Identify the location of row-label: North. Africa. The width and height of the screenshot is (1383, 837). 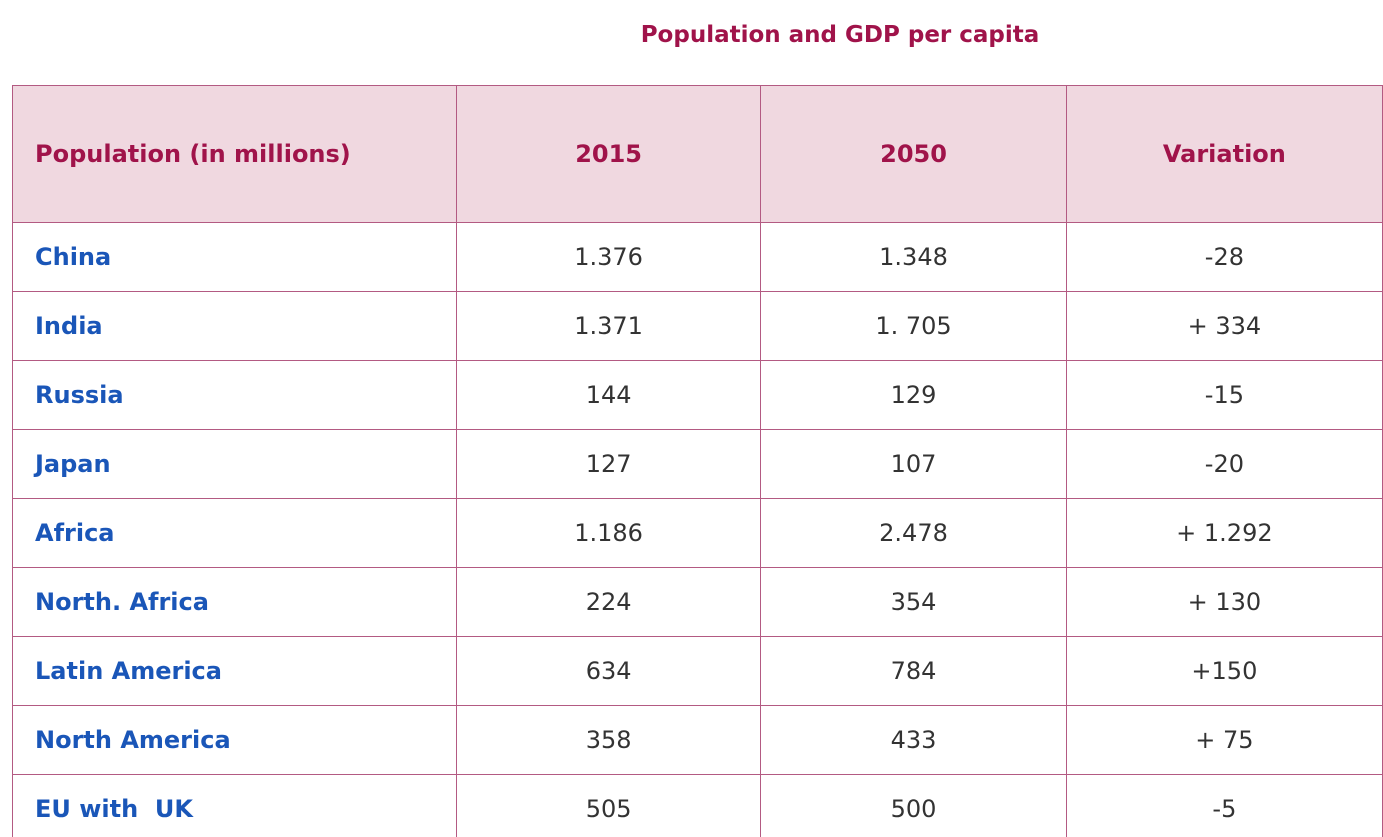
(234, 602).